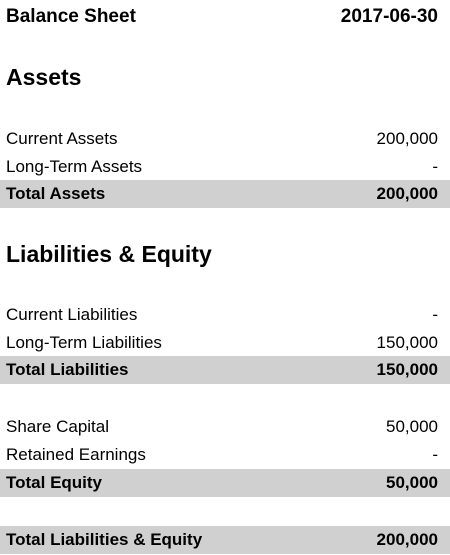 The image size is (450, 555). What do you see at coordinates (225, 540) in the screenshot?
I see `grand-total-row: Total Liabilities & Equity 200,000` at bounding box center [225, 540].